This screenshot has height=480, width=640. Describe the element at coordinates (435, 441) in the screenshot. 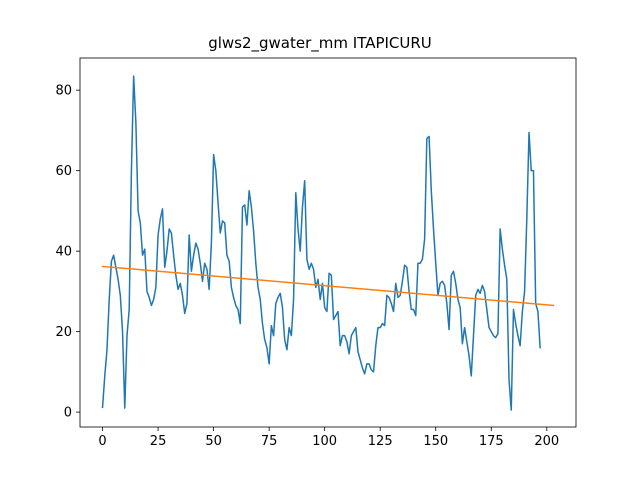

I see `x-tick-label: 150` at that location.